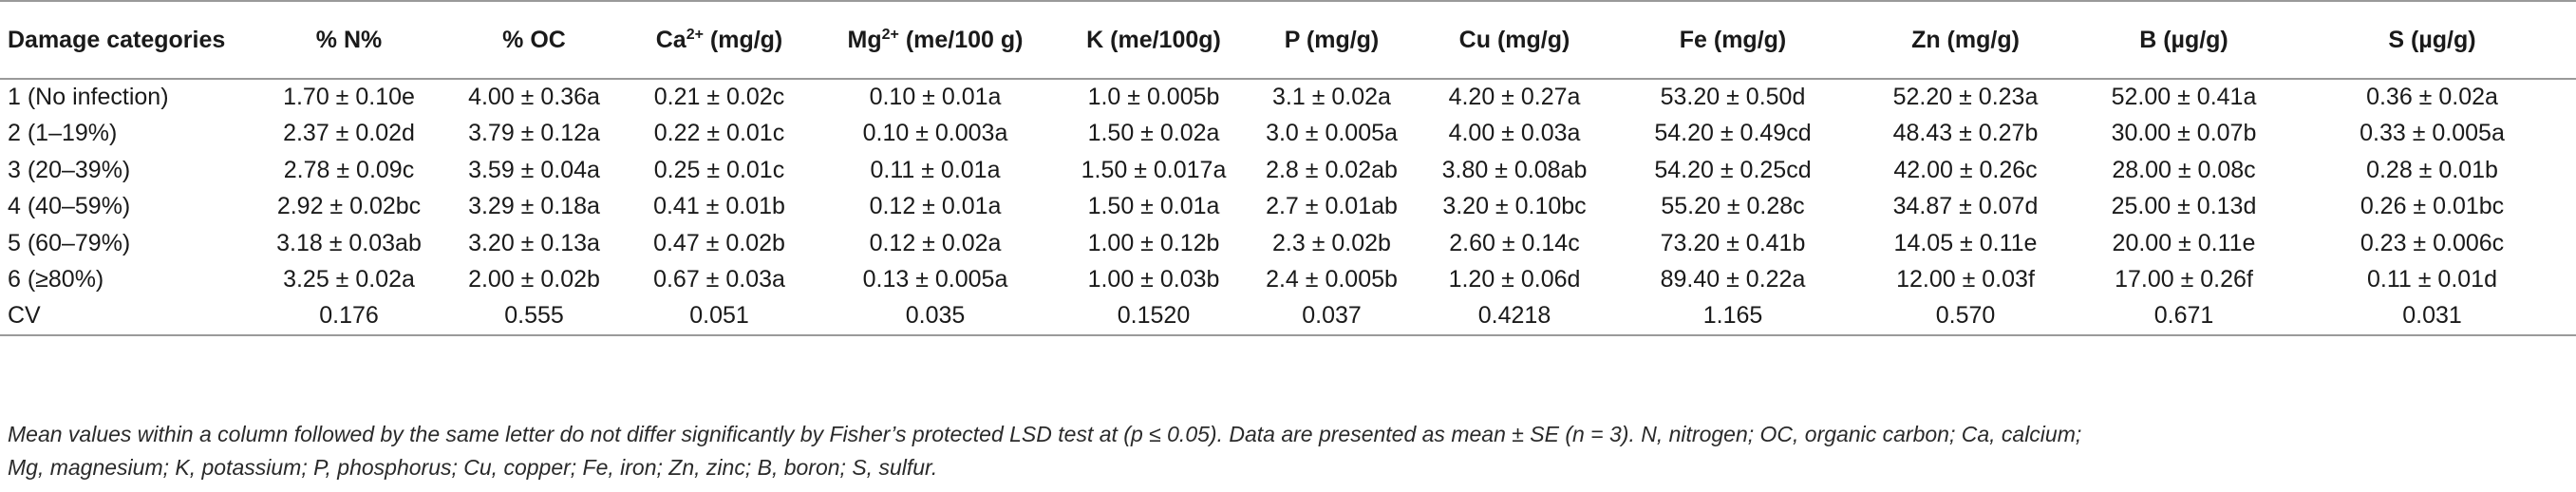 The width and height of the screenshot is (2576, 492). I want to click on table-cell: 2.4 ± 0.005b, so click(1332, 279).